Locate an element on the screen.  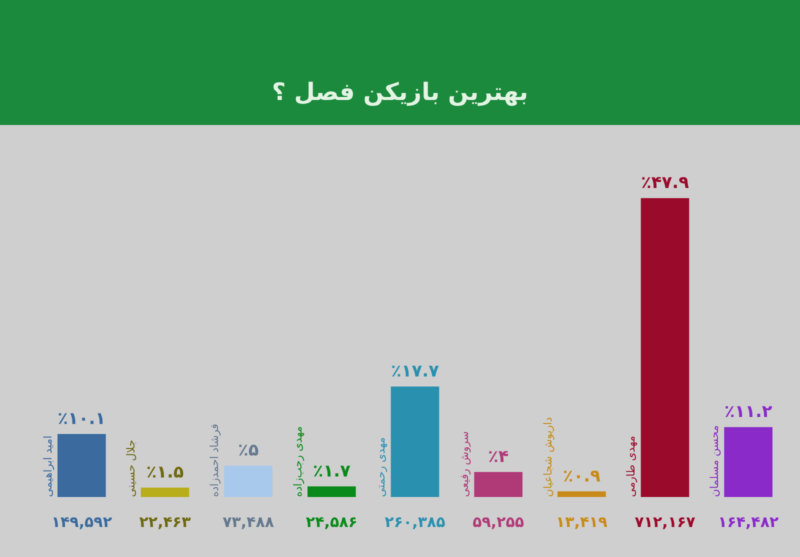
x-tick-label: مهدی طارمی is located at coordinates (631, 466).